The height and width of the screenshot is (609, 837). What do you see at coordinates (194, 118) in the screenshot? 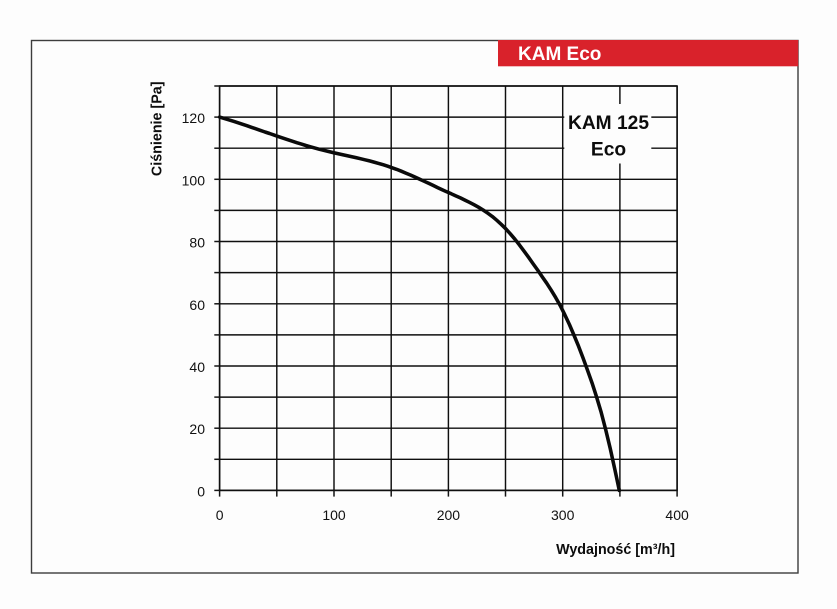
I see `svg-text: 120` at bounding box center [194, 118].